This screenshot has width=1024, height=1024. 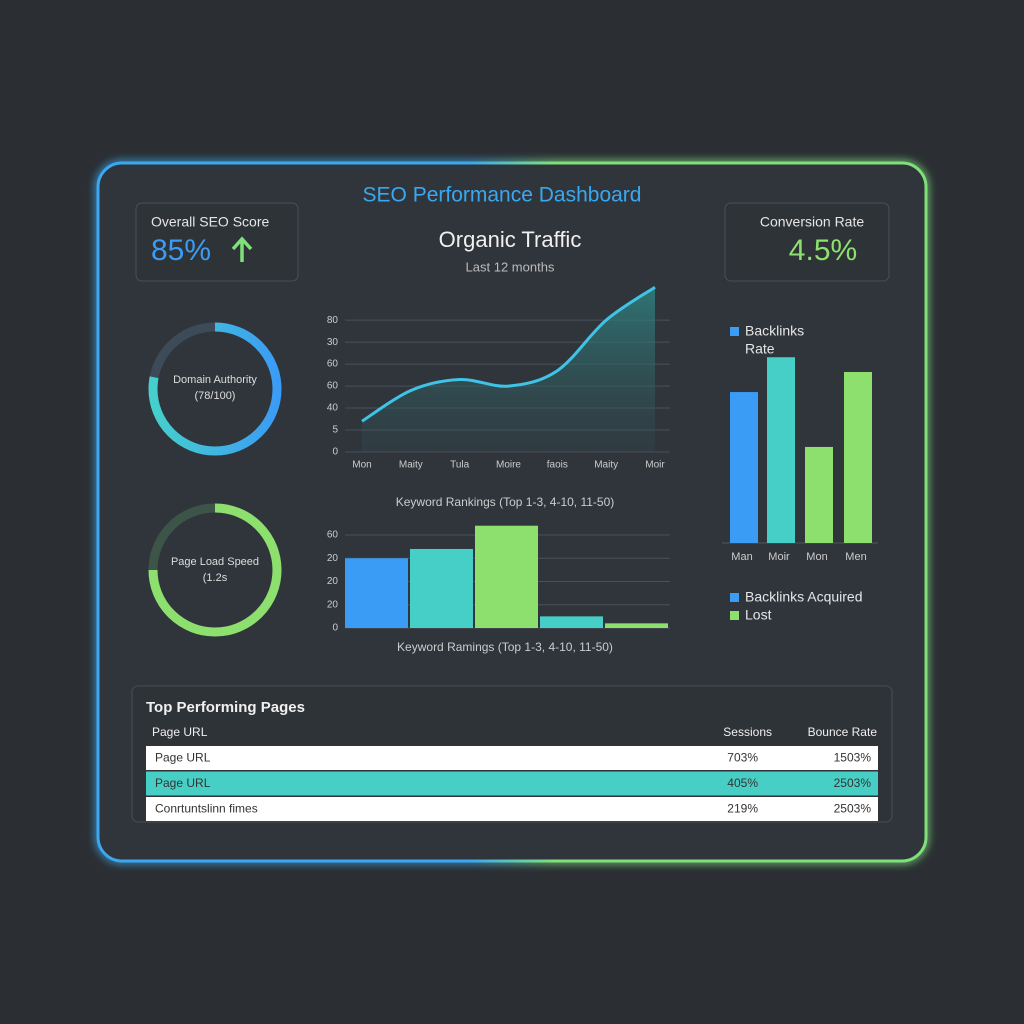 I want to click on keyword-title: Keyword Rankings (Top 1-3, 4-10, 11-50), so click(x=505, y=502).